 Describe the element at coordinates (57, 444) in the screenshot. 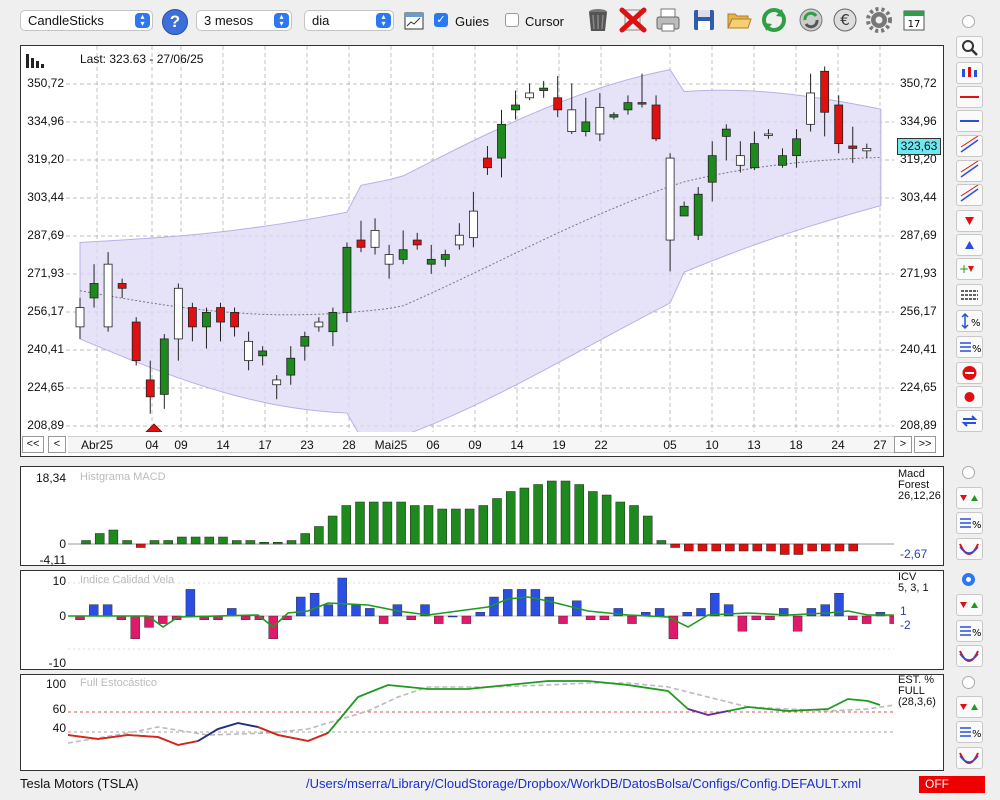

I see `nav-prev-button: <` at that location.